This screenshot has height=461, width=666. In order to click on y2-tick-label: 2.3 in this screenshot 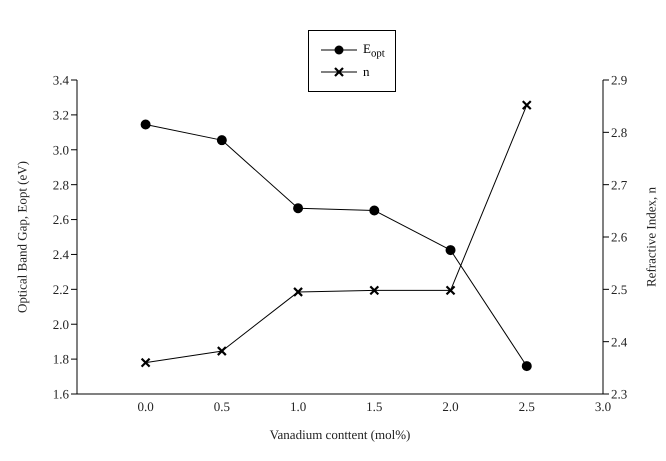, I will do `click(619, 394)`.